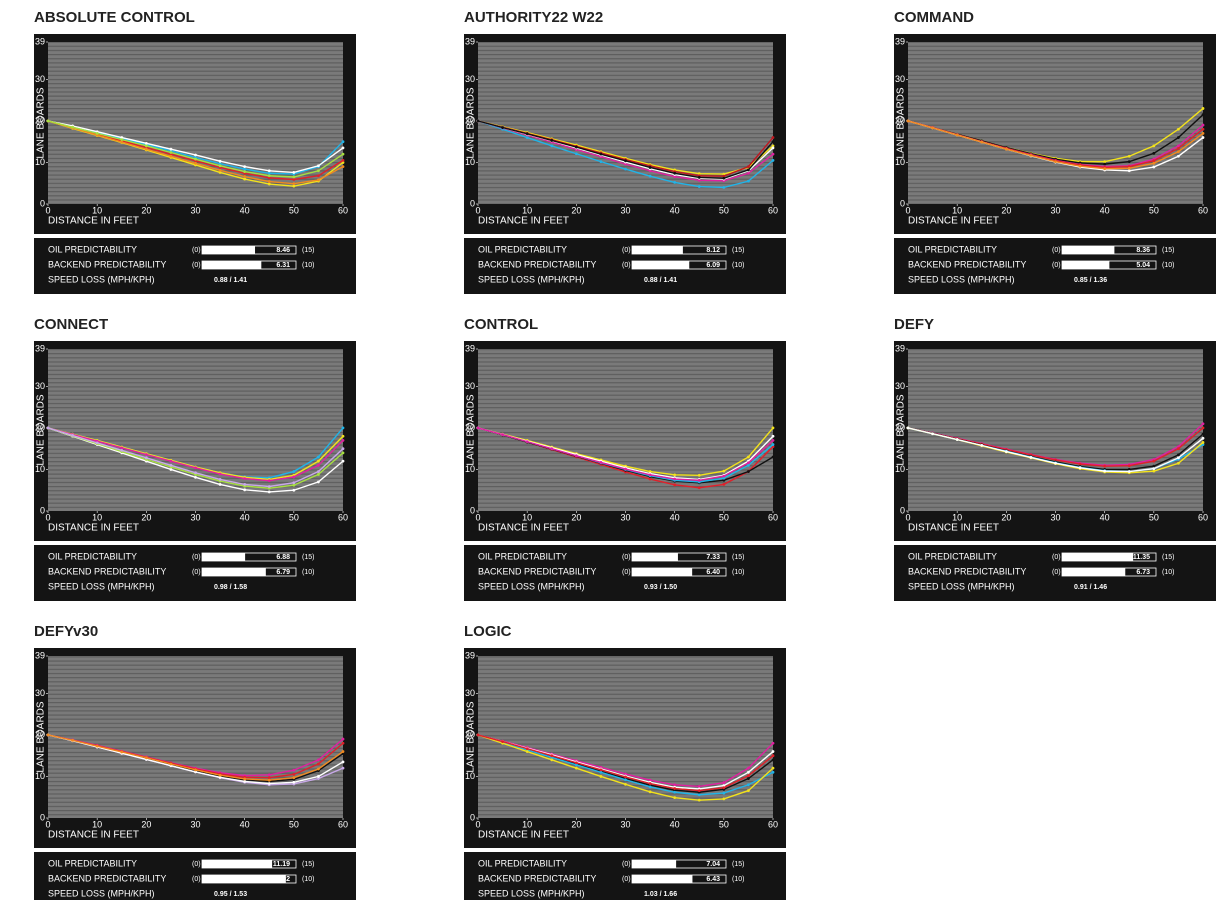  What do you see at coordinates (625, 430) in the screenshot?
I see `plot-area` at bounding box center [625, 430].